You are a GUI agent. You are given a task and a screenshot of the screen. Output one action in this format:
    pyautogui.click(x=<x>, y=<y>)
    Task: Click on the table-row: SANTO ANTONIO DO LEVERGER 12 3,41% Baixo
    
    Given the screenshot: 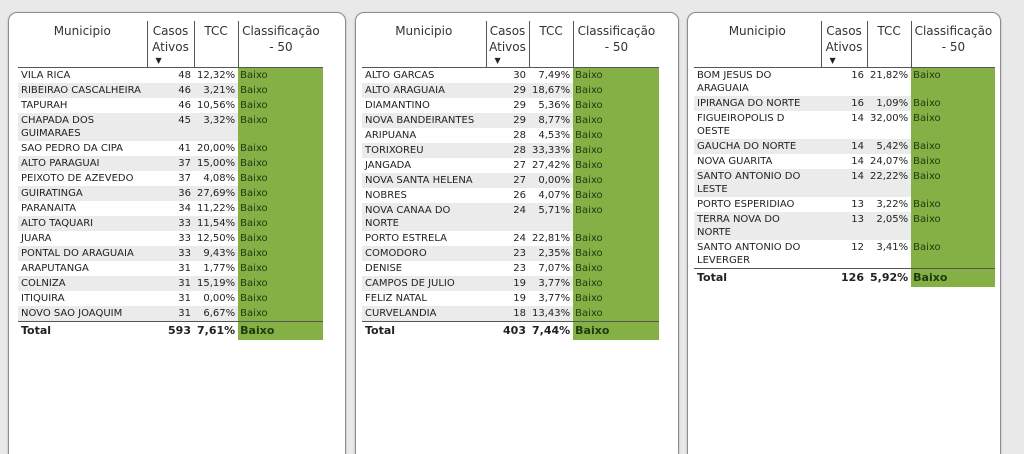 What is the action you would take?
    pyautogui.click(x=845, y=253)
    